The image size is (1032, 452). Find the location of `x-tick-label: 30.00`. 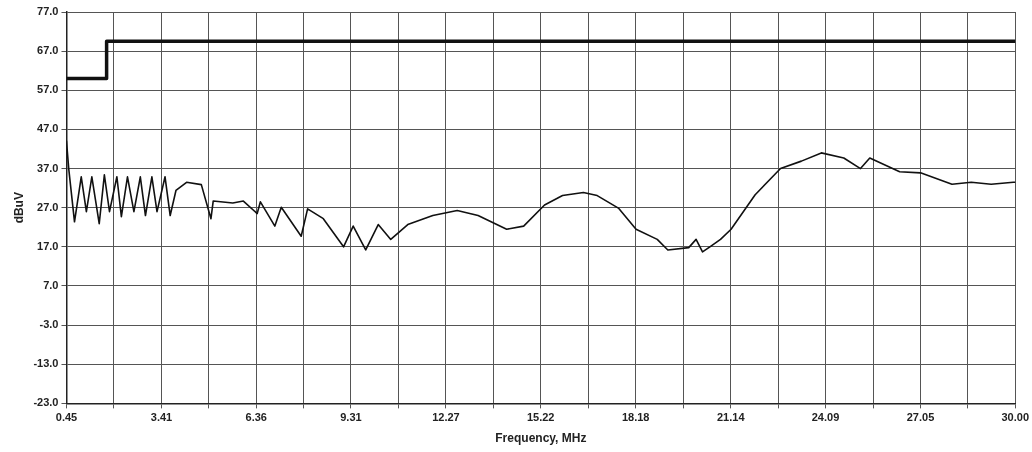

x-tick-label: 30.00 is located at coordinates (1015, 417).